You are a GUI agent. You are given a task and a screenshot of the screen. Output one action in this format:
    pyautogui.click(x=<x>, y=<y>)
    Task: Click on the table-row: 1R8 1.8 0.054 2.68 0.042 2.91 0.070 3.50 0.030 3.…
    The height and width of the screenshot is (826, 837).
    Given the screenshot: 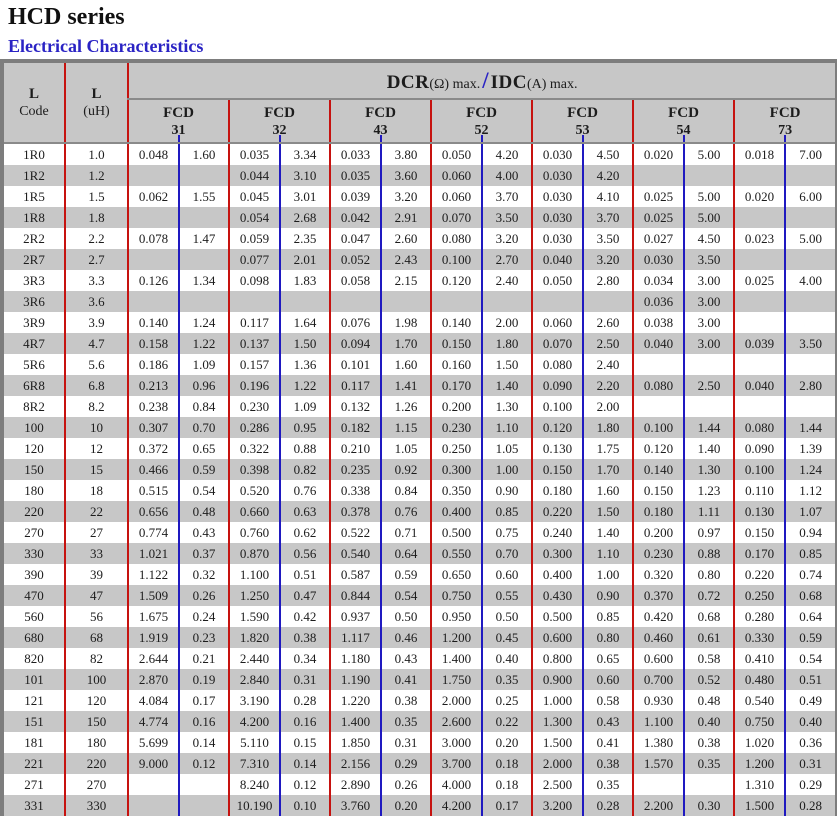 What is the action you would take?
    pyautogui.click(x=420, y=217)
    